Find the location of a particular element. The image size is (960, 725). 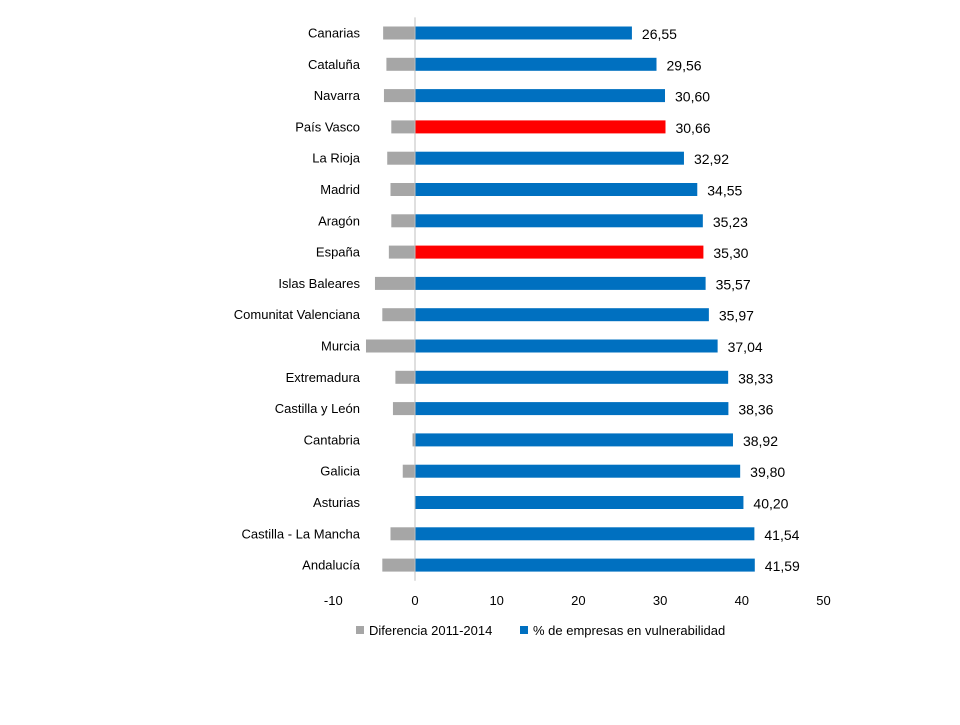

data-label: 35,23 is located at coordinates (730, 222).